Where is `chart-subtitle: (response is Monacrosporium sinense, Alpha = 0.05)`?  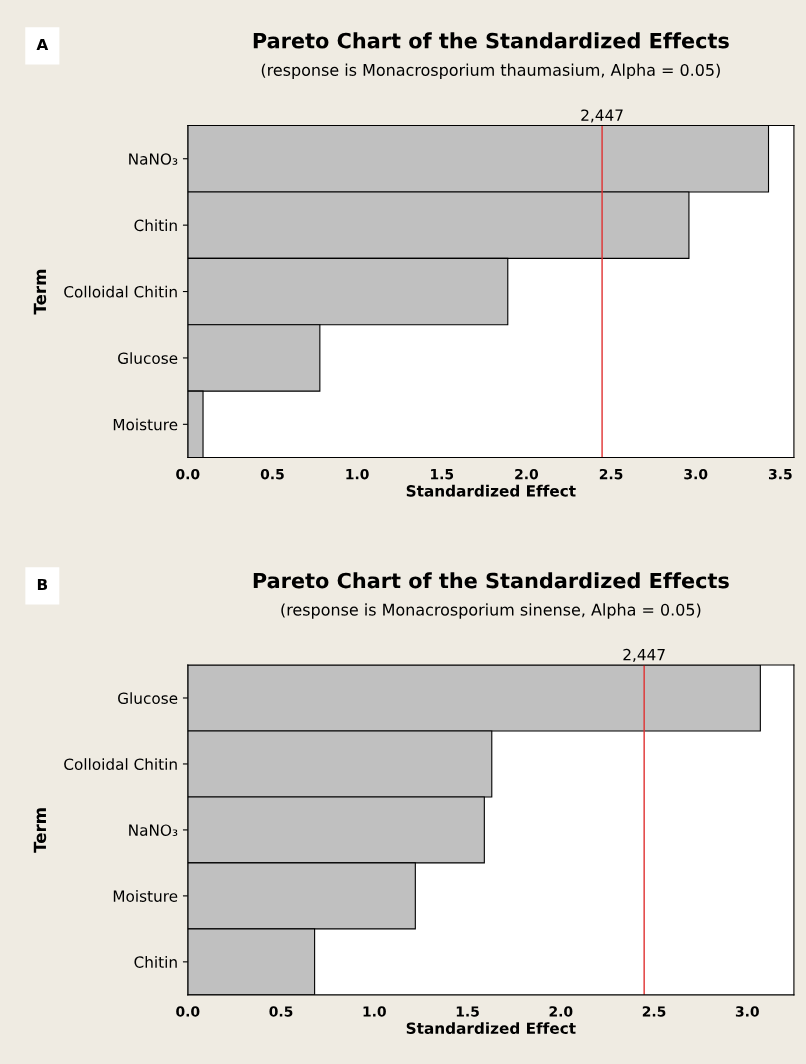
chart-subtitle: (response is Monacrosporium sinense, Alpha = 0.05) is located at coordinates (491, 611).